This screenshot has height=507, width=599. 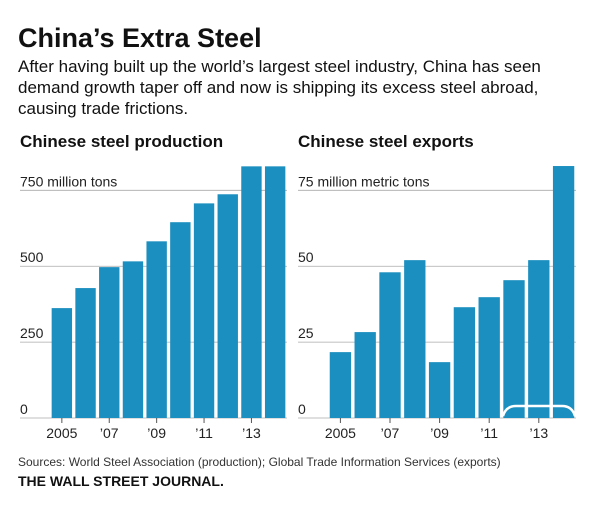 What do you see at coordinates (68, 181) in the screenshot?
I see `y-tick-label: 750 million tons` at bounding box center [68, 181].